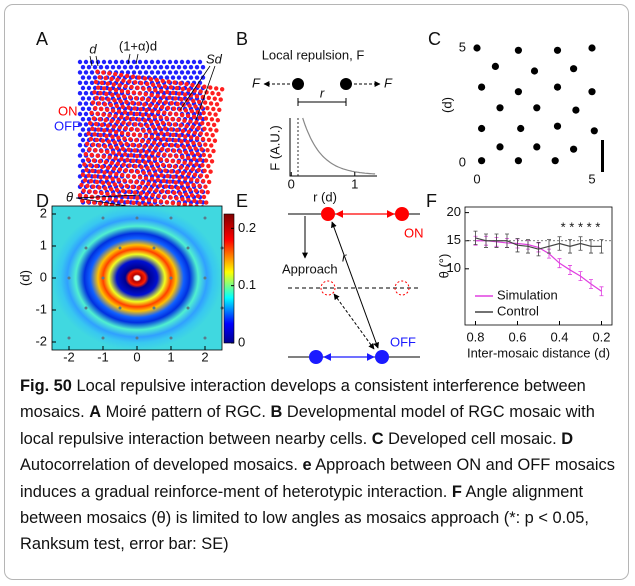 Image resolution: width=635 pixels, height=586 pixels. Describe the element at coordinates (339, 146) in the screenshot. I see `force-curve` at that location.